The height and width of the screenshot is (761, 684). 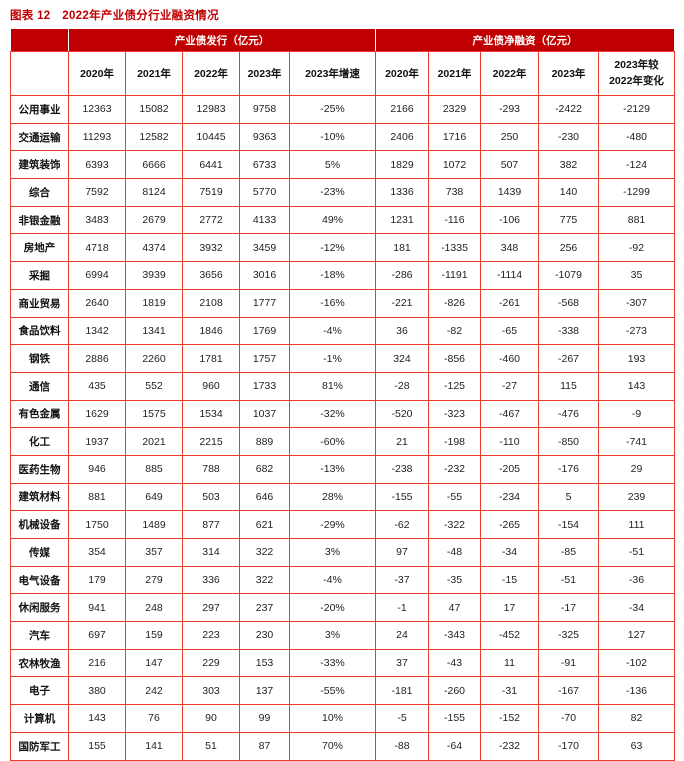 What do you see at coordinates (154, 469) in the screenshot?
I see `value-cell: 885` at bounding box center [154, 469].